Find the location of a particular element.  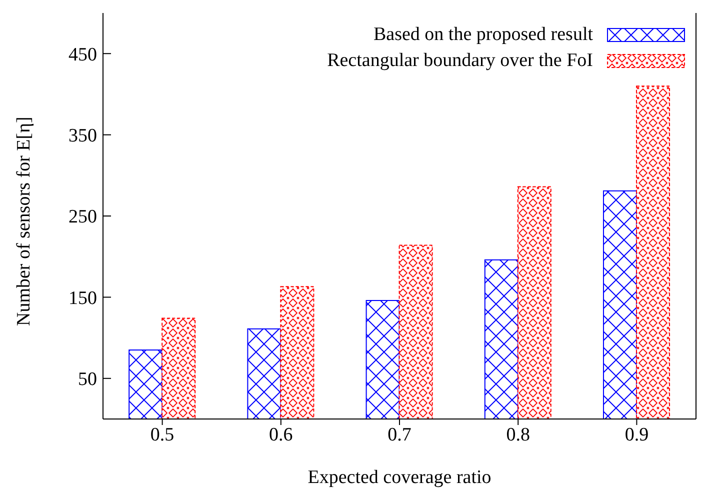

y-tick-label: 250 is located at coordinates (82, 217).